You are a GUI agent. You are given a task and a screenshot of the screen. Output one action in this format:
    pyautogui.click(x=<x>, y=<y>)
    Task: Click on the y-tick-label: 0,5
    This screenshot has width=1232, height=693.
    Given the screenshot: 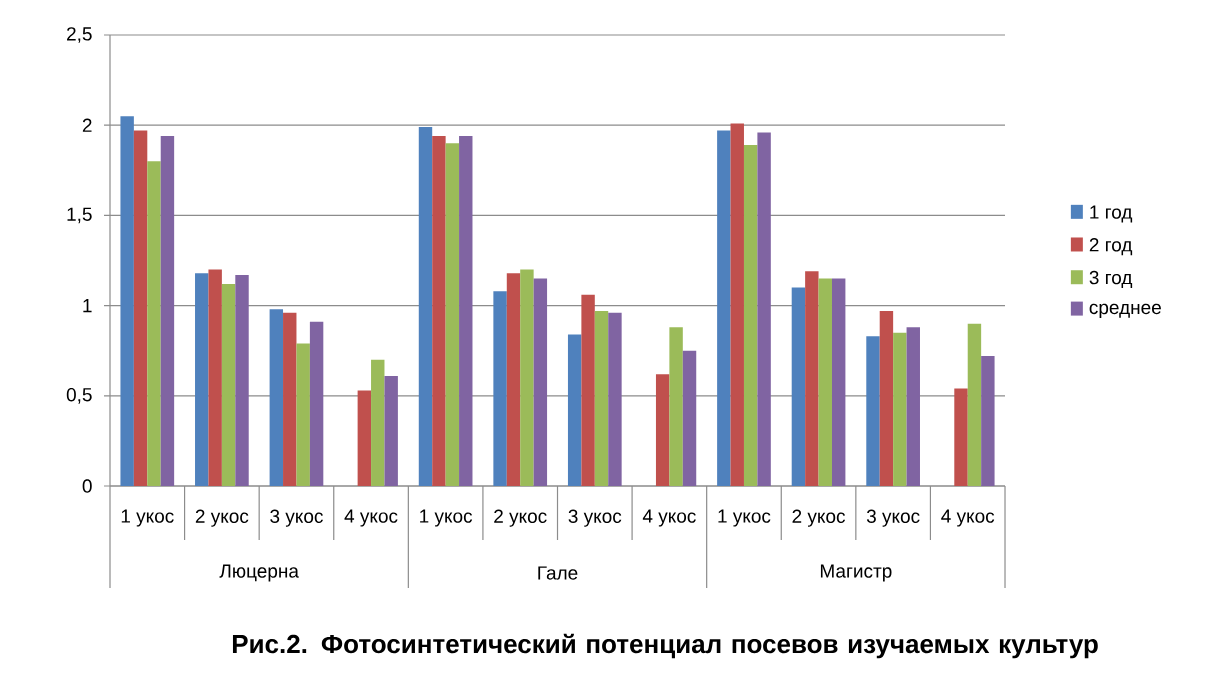 What is the action you would take?
    pyautogui.click(x=79, y=395)
    